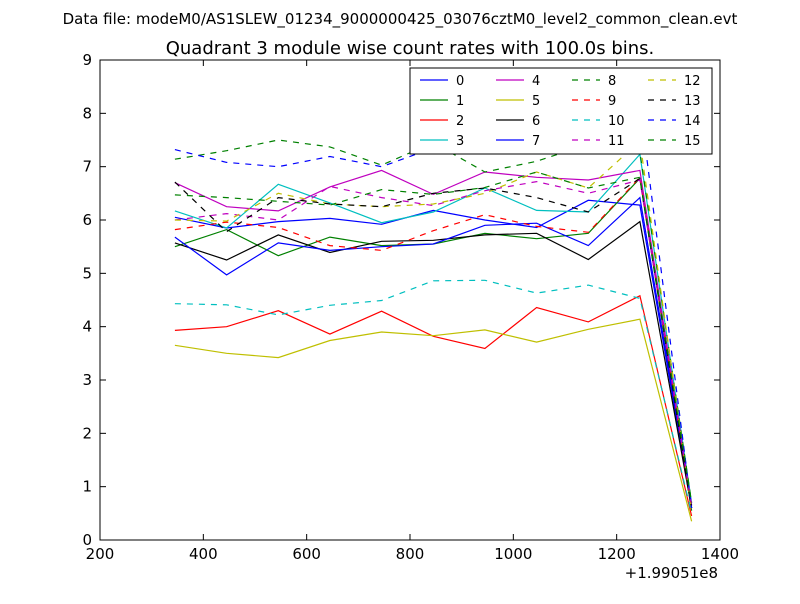 Image resolution: width=800 pixels, height=604 pixels. I want to click on y-tick-label: 6, so click(87, 220).